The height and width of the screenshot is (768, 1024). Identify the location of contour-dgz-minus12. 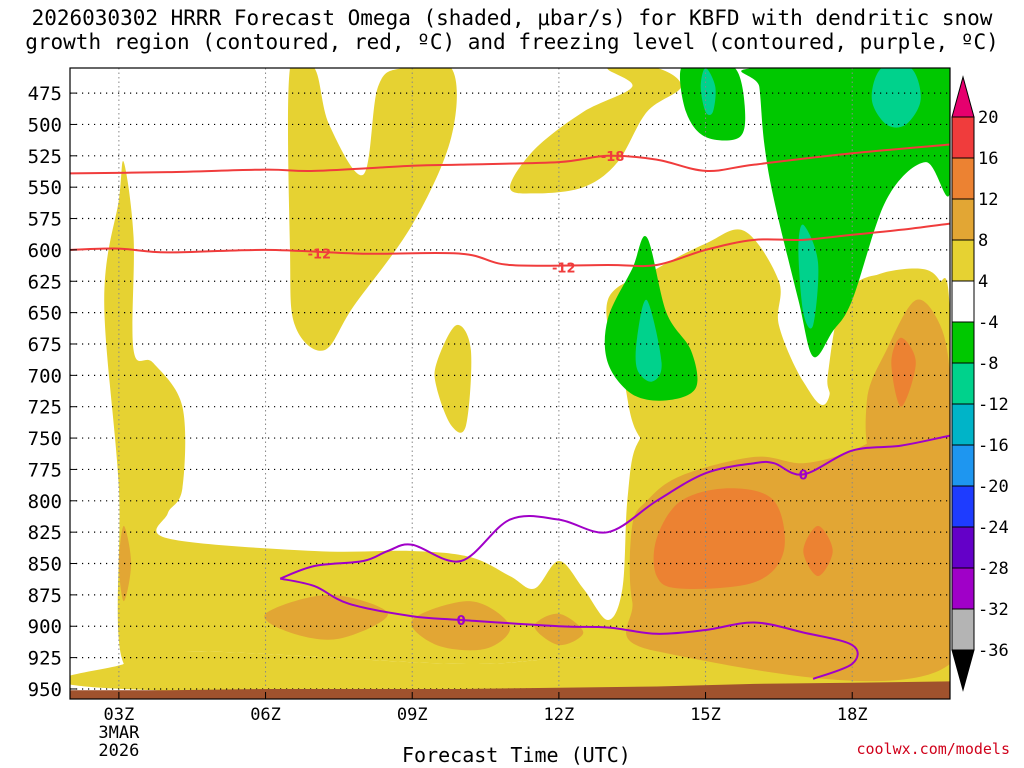
(510, 245).